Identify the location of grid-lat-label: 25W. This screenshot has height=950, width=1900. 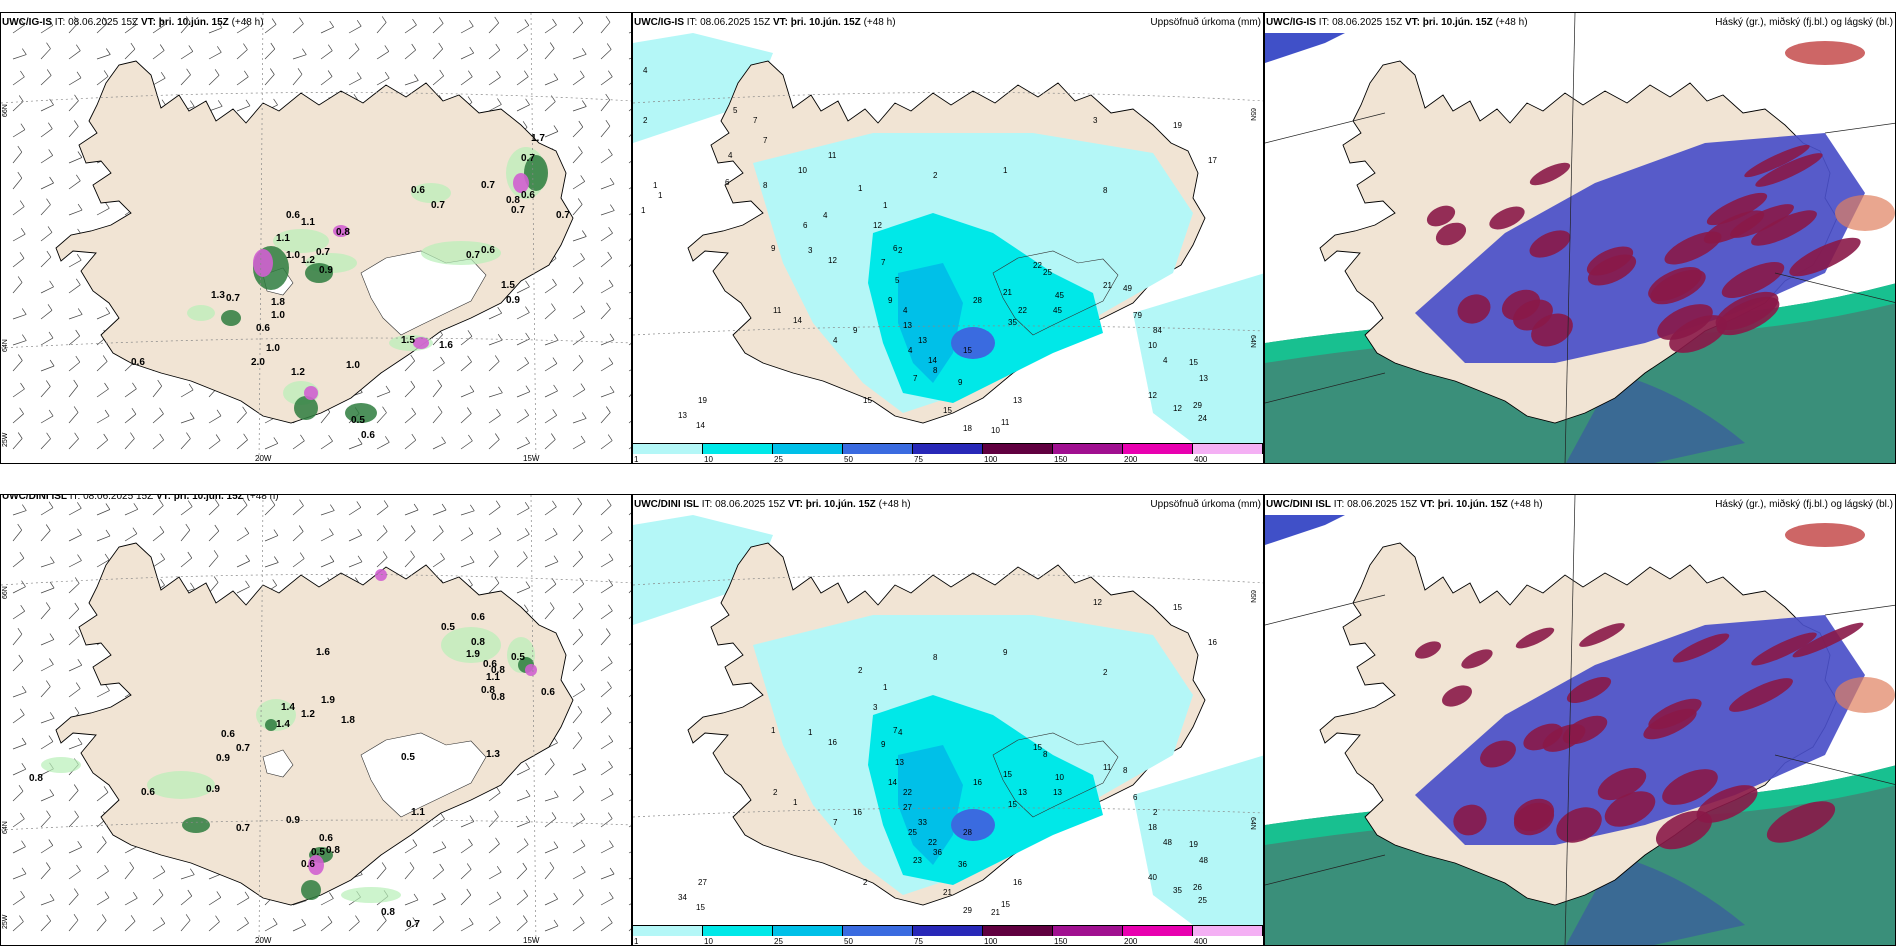
(5, 921).